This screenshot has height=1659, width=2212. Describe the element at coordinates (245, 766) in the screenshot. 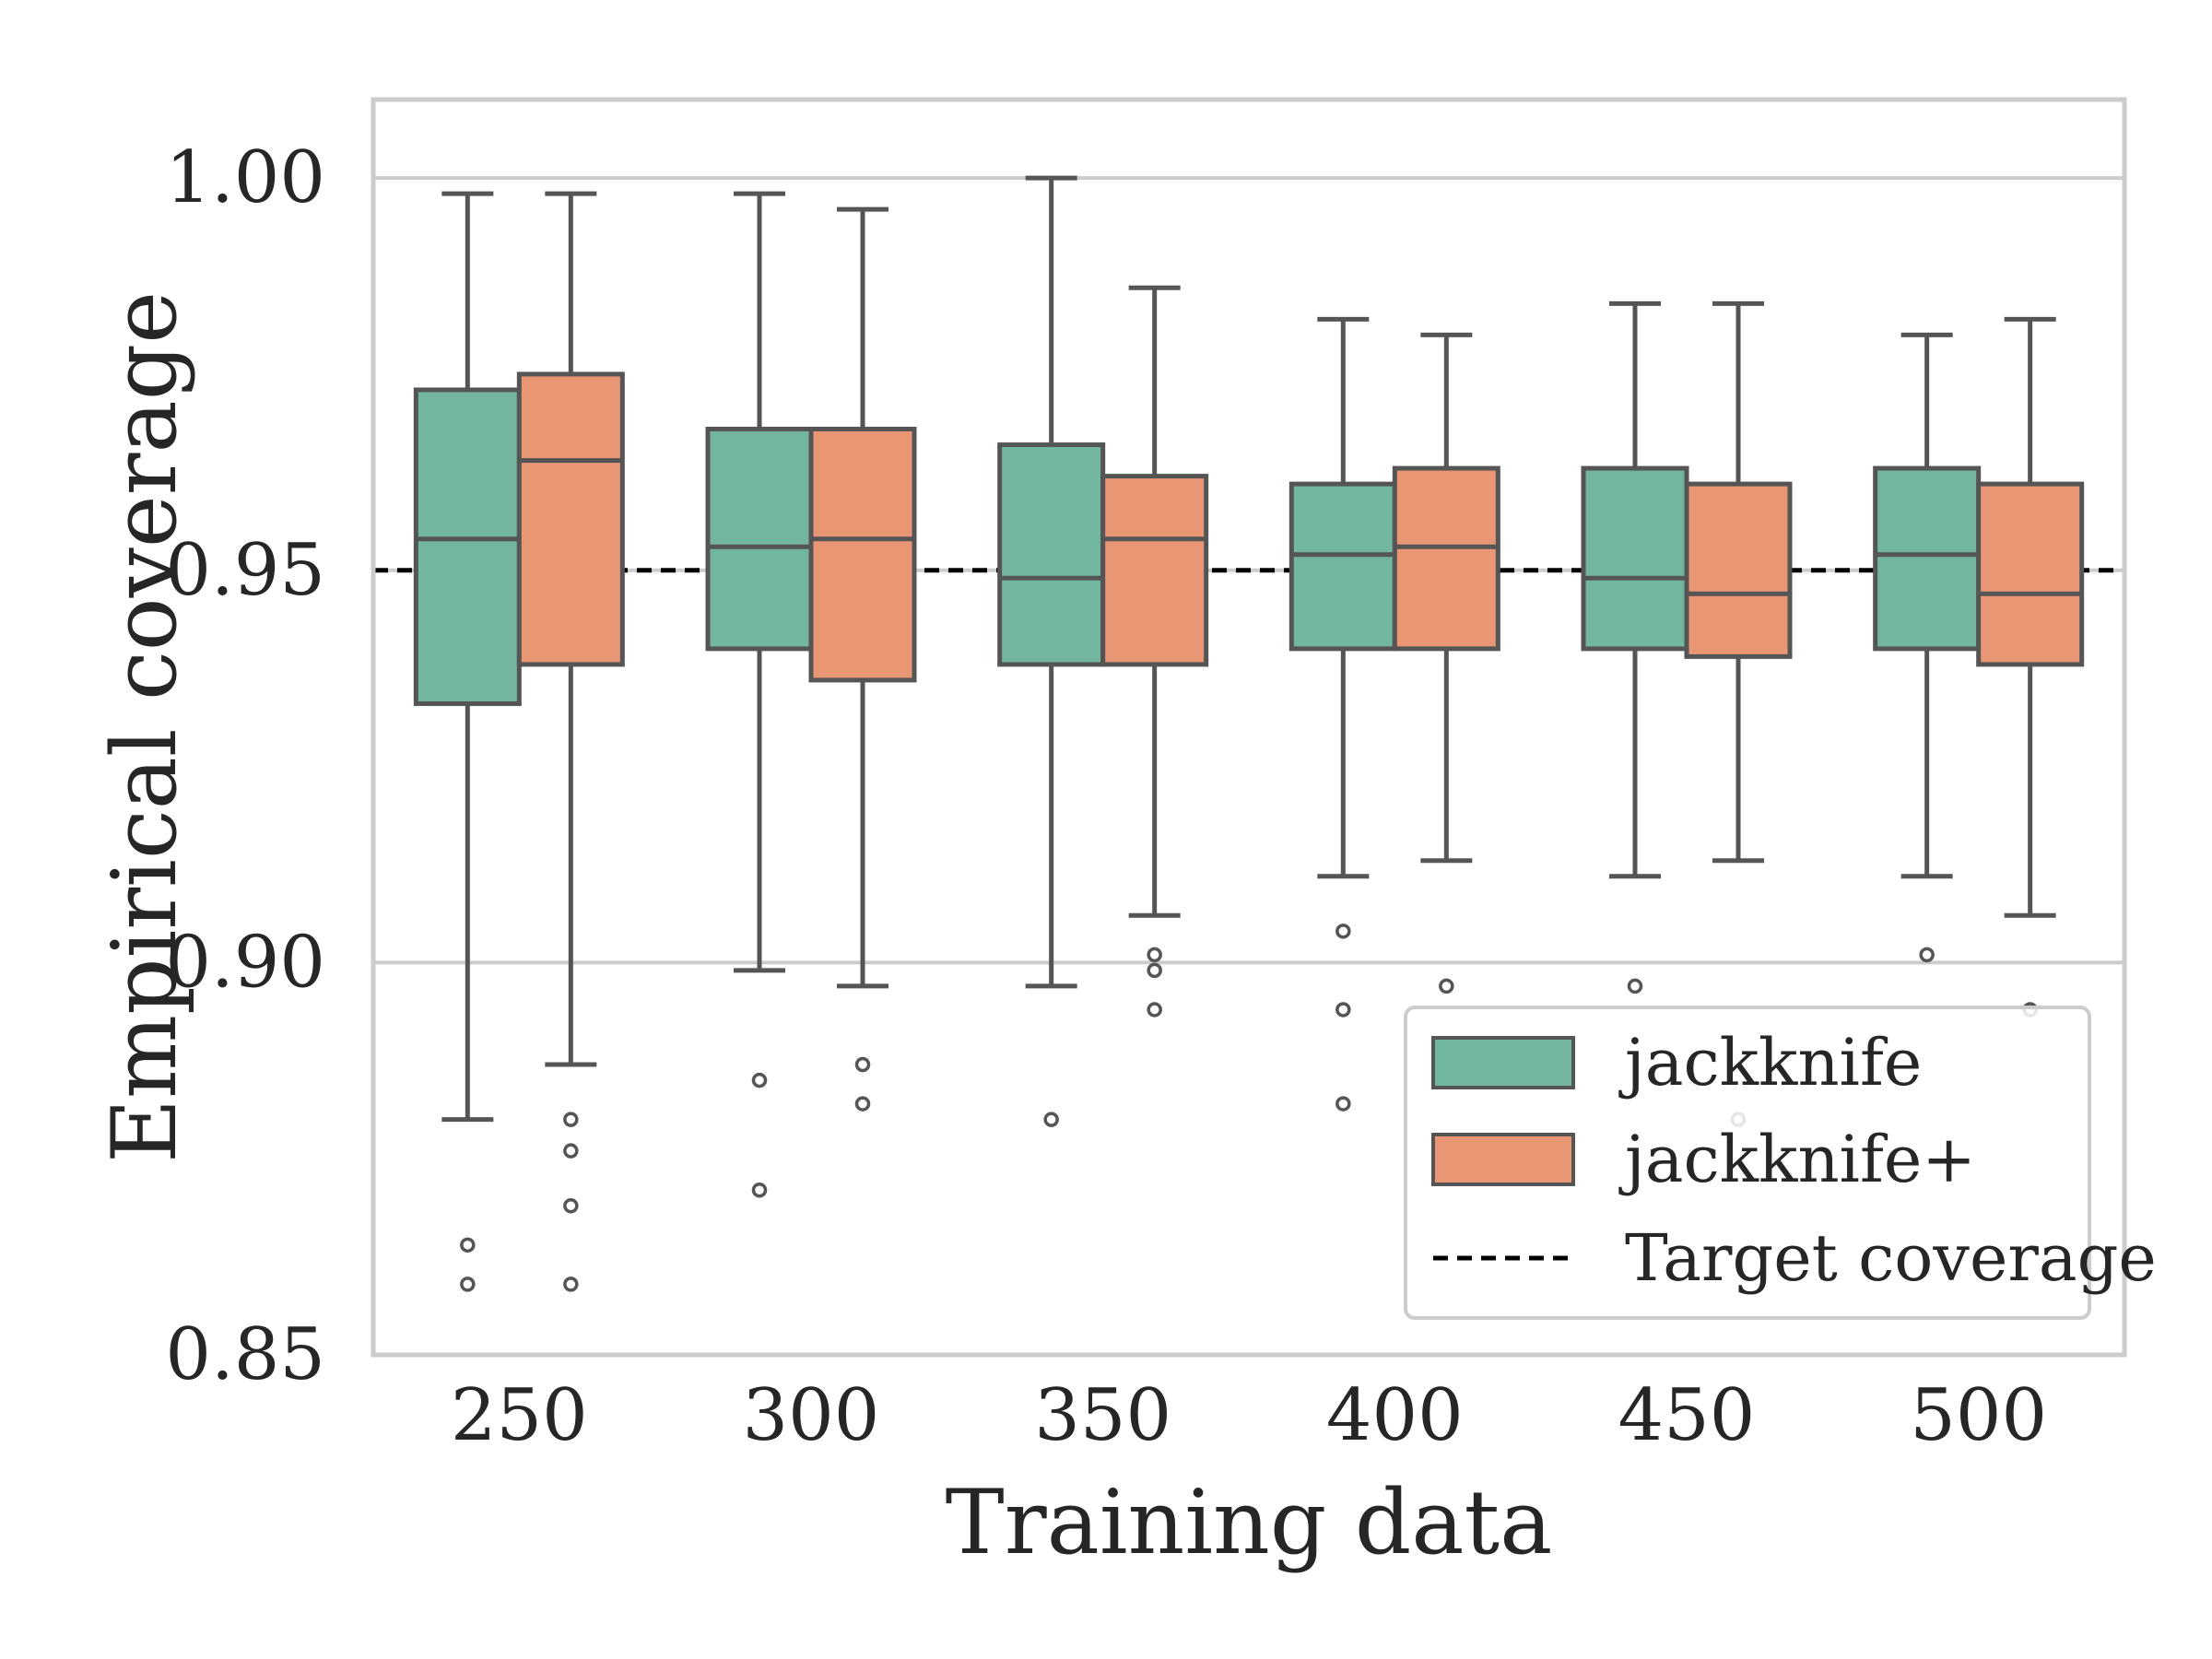

I see `y-tick-labels: 0.85 0.90 0.95 1.00` at that location.